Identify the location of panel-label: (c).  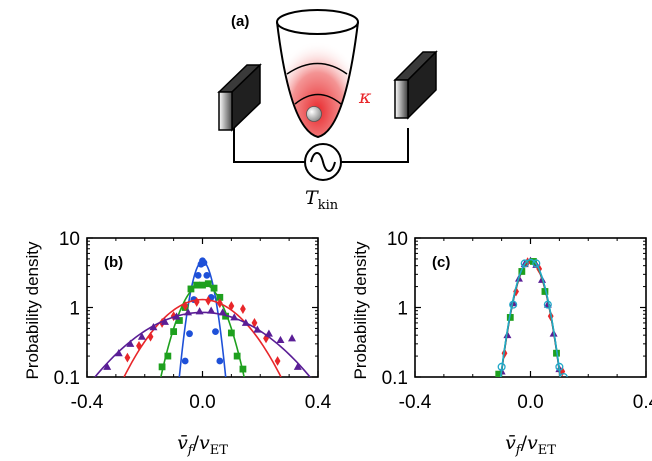
(441, 262).